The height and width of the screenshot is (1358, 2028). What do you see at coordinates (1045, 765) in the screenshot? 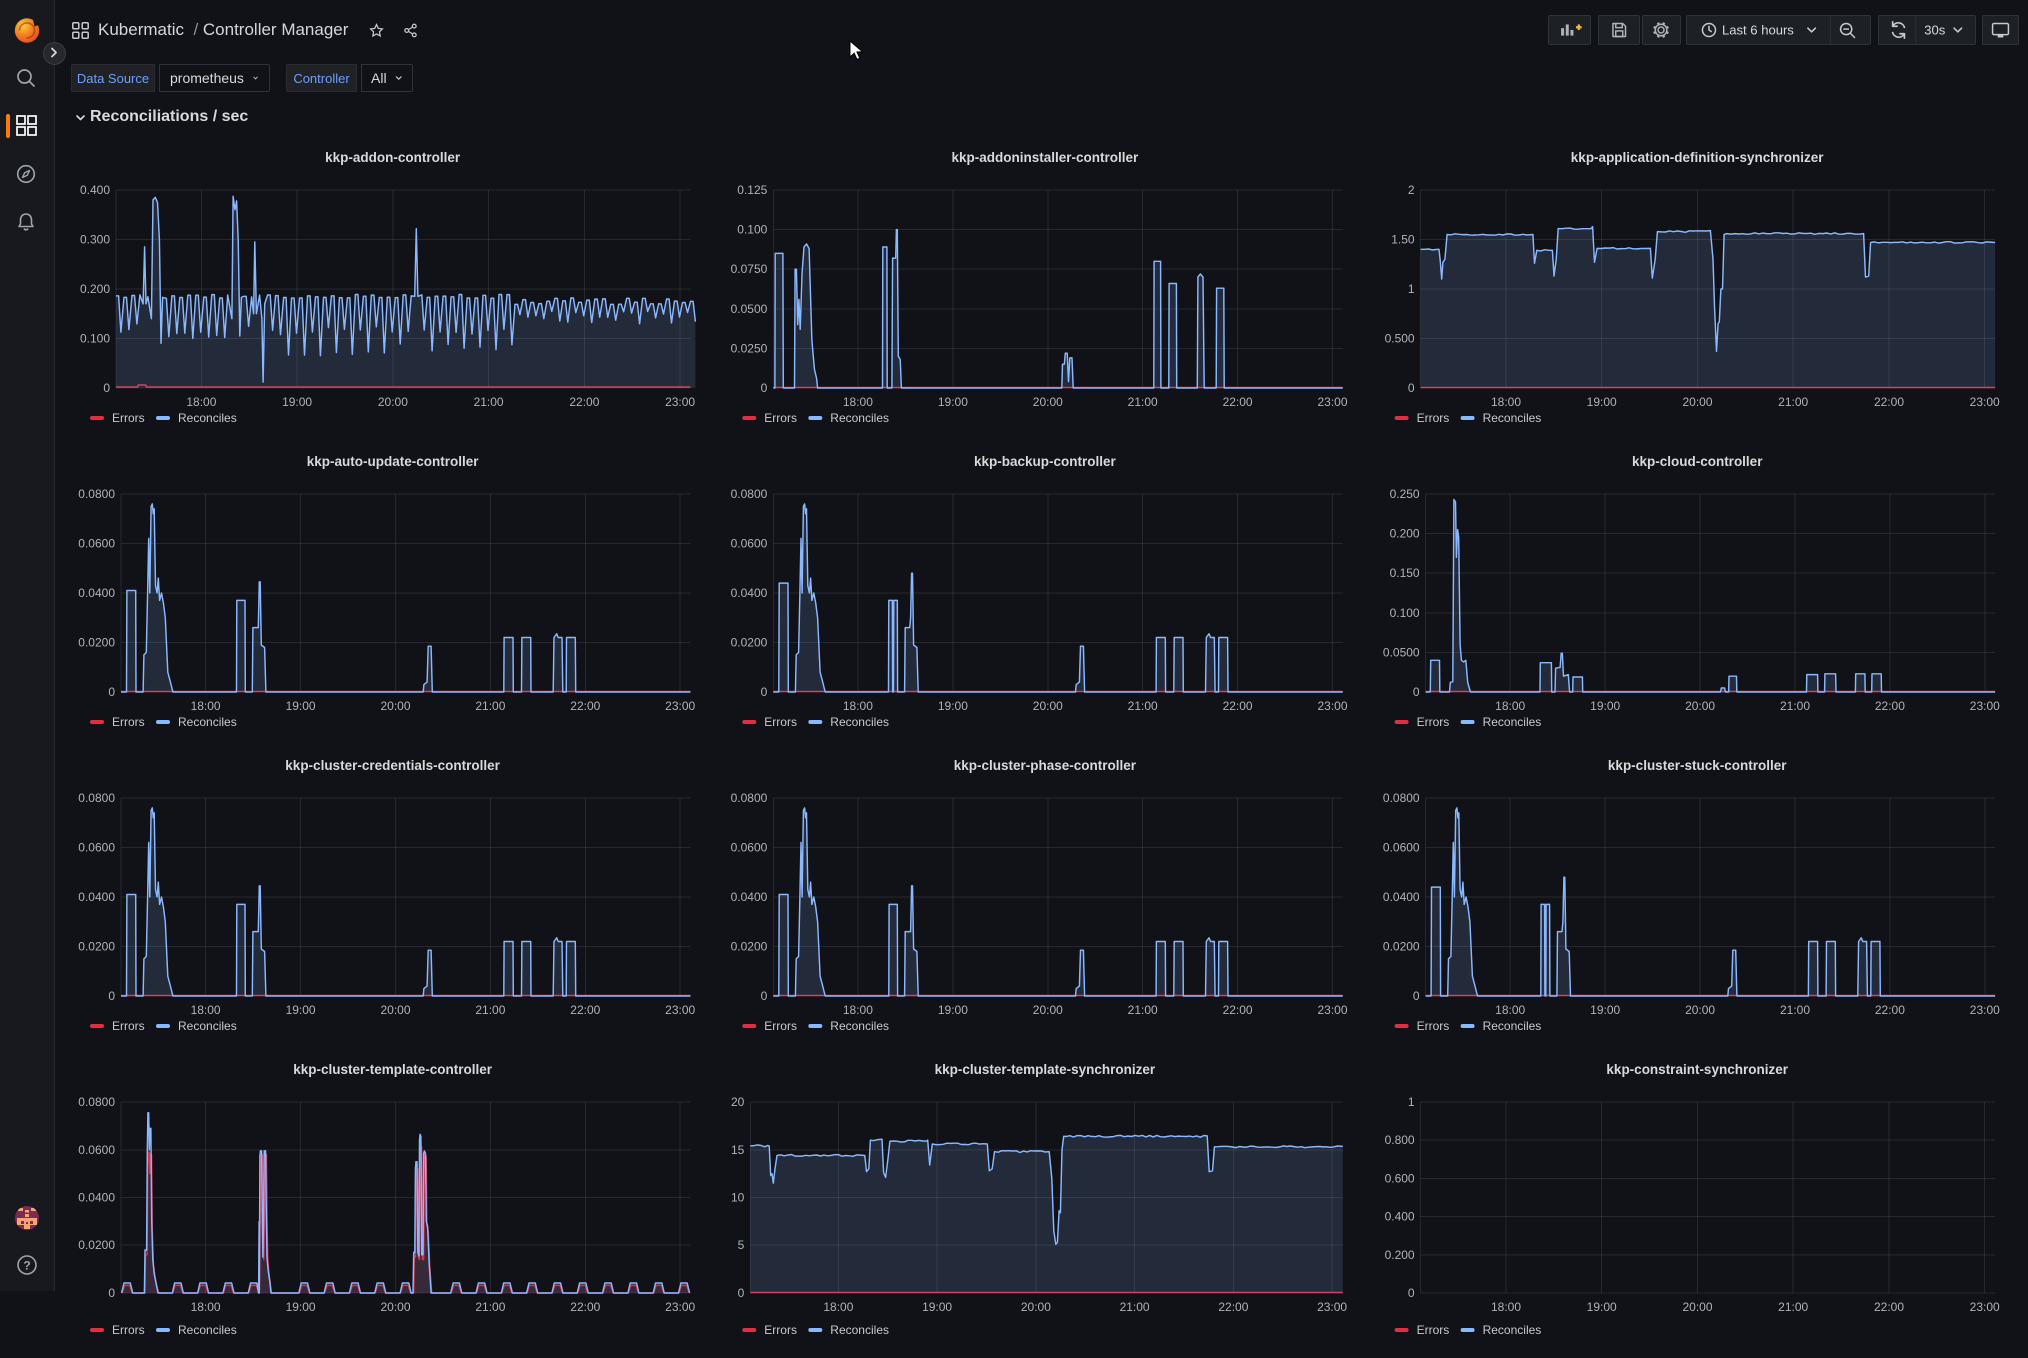
I see `svg-text: kkp-cluster-phase-controller` at bounding box center [1045, 765].